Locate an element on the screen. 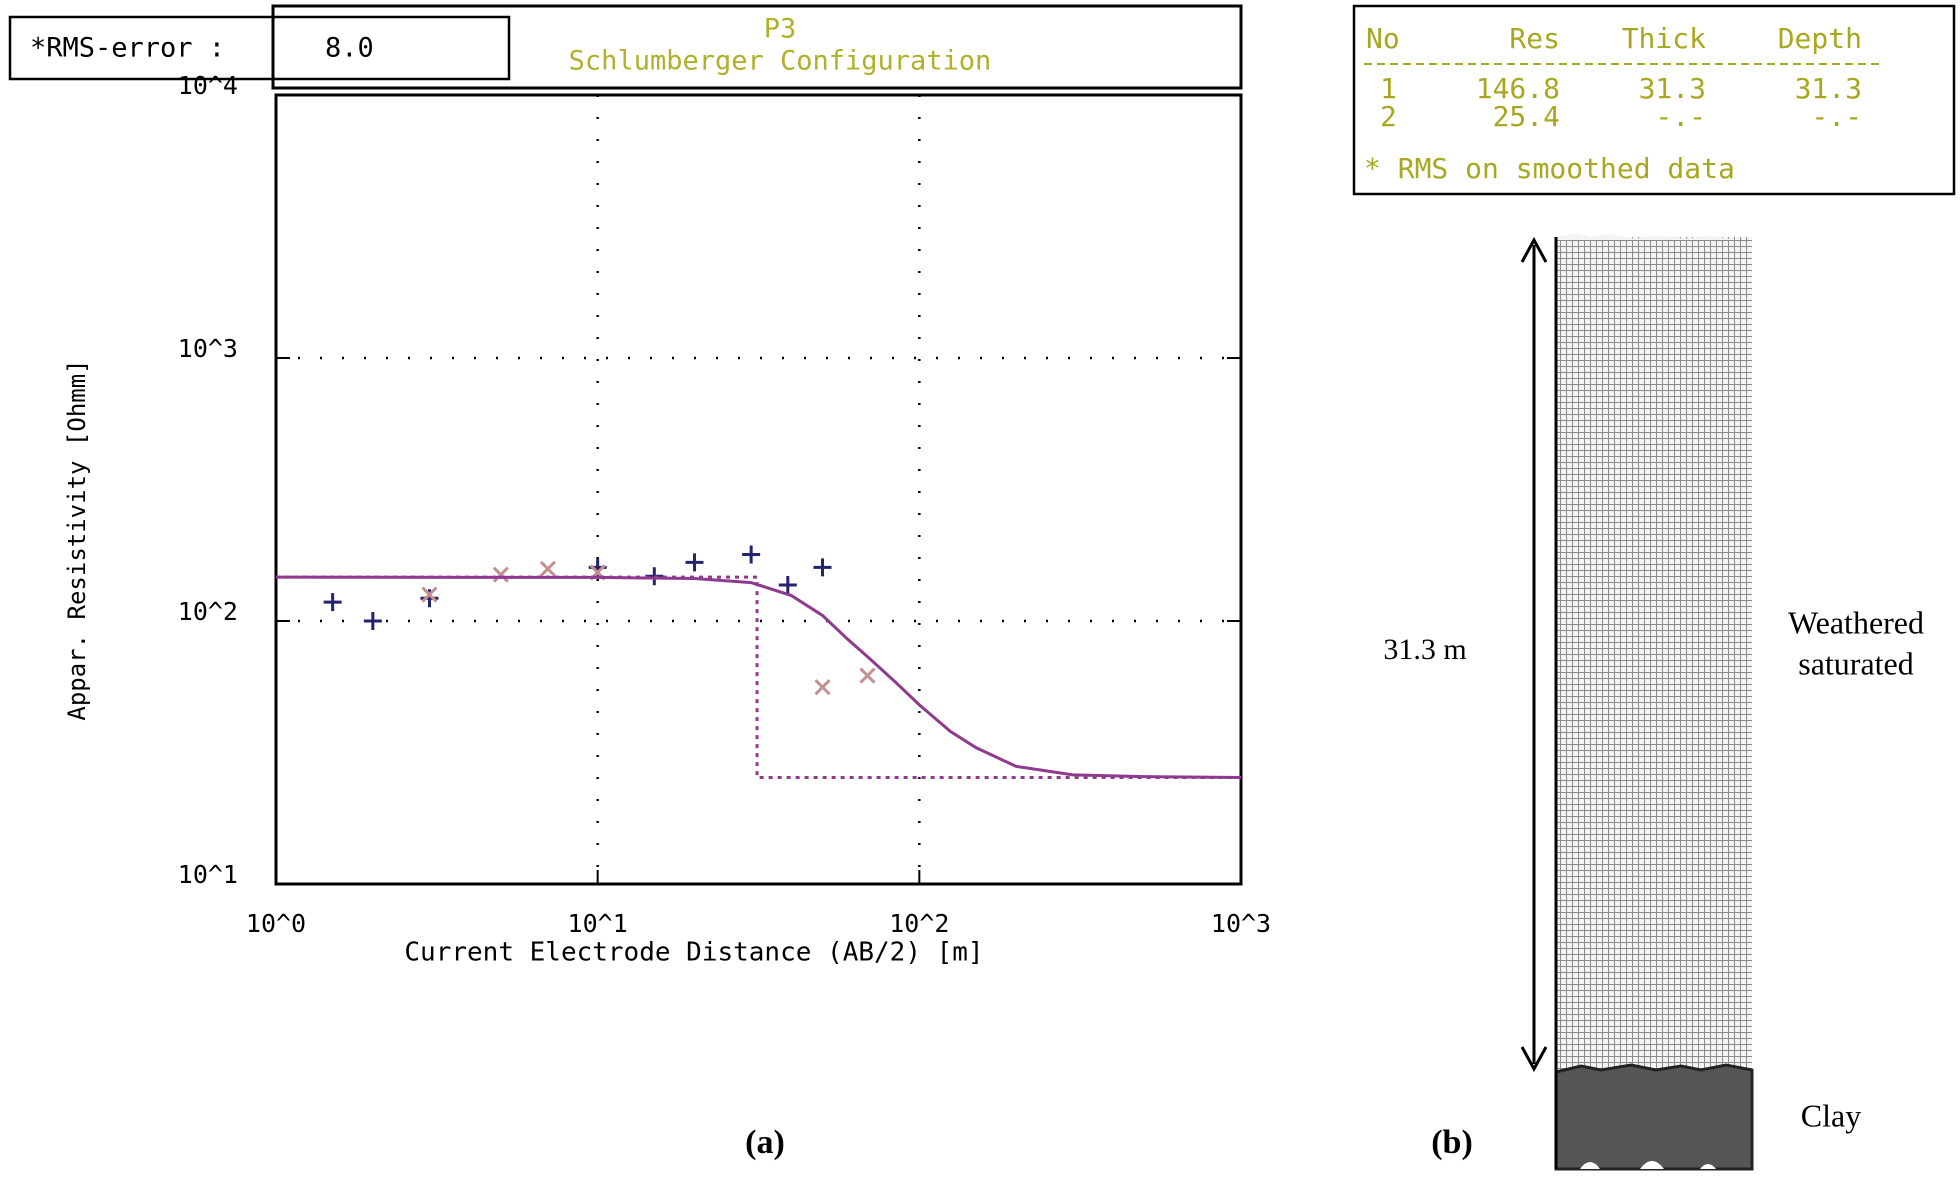  chart-title: P3 is located at coordinates (780, 29).